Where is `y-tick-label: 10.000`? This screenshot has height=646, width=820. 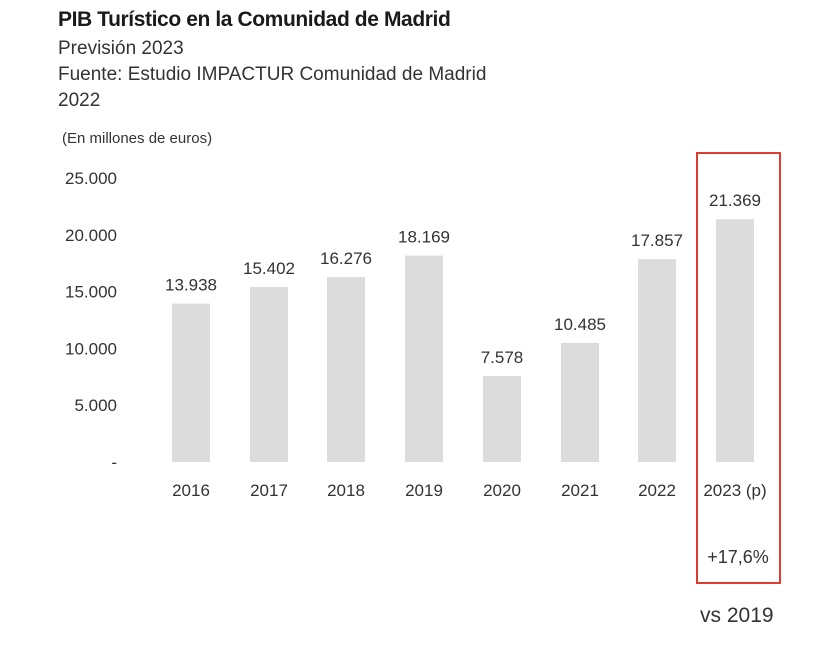 y-tick-label: 10.000 is located at coordinates (91, 348).